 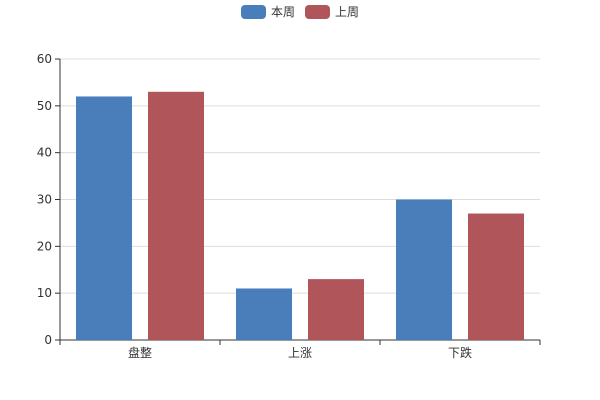 What do you see at coordinates (332, 11) in the screenshot?
I see `legend-item-last-week: 上周` at bounding box center [332, 11].